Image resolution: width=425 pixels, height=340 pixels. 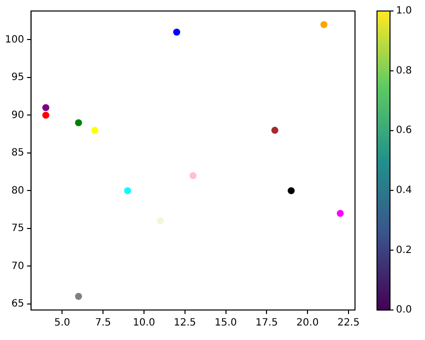 What do you see at coordinates (404, 11) in the screenshot?
I see `color-bar-label: 1.0` at bounding box center [404, 11].